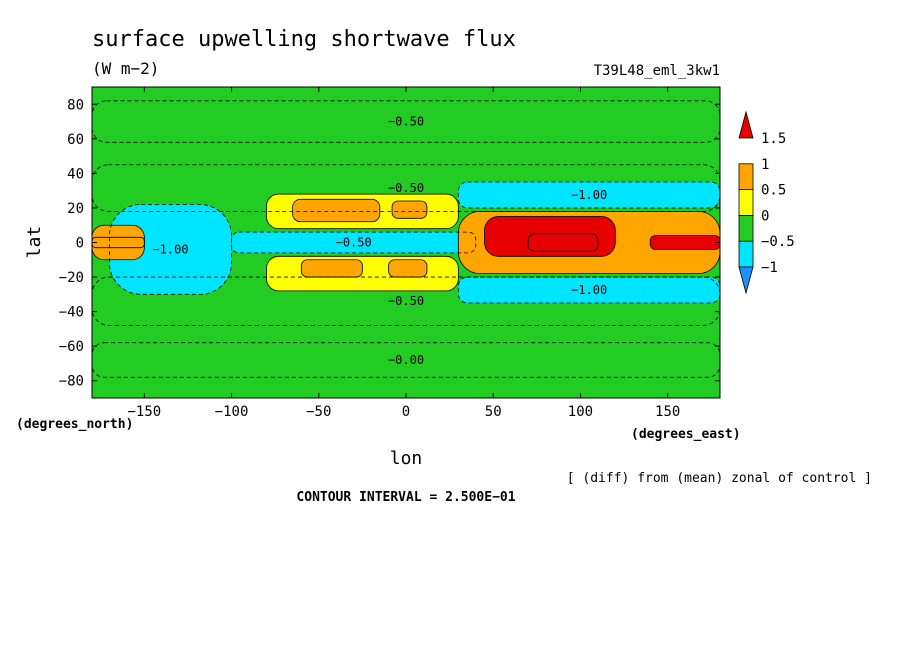 The image size is (904, 658). I want to click on colorbar: −1 −0.5 0 0.5 1 1.5, so click(766, 202).